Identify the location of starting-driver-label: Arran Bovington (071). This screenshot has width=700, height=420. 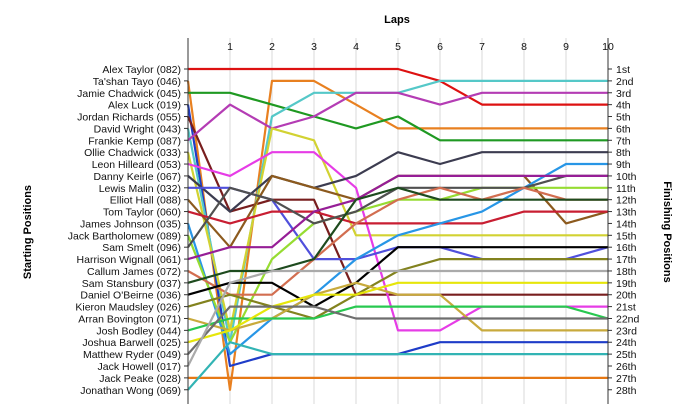
(129, 319).